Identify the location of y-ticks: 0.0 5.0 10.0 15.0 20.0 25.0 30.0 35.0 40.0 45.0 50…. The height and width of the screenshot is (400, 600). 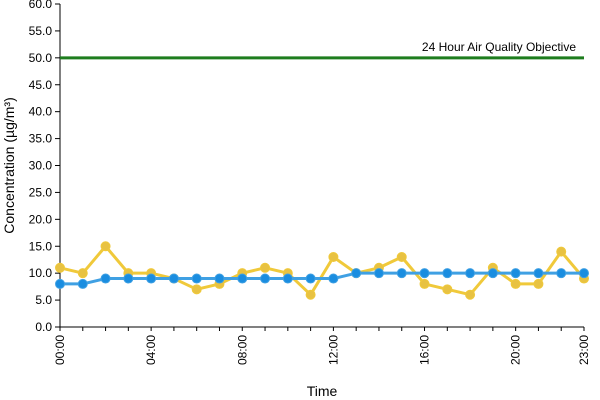
(44, 167).